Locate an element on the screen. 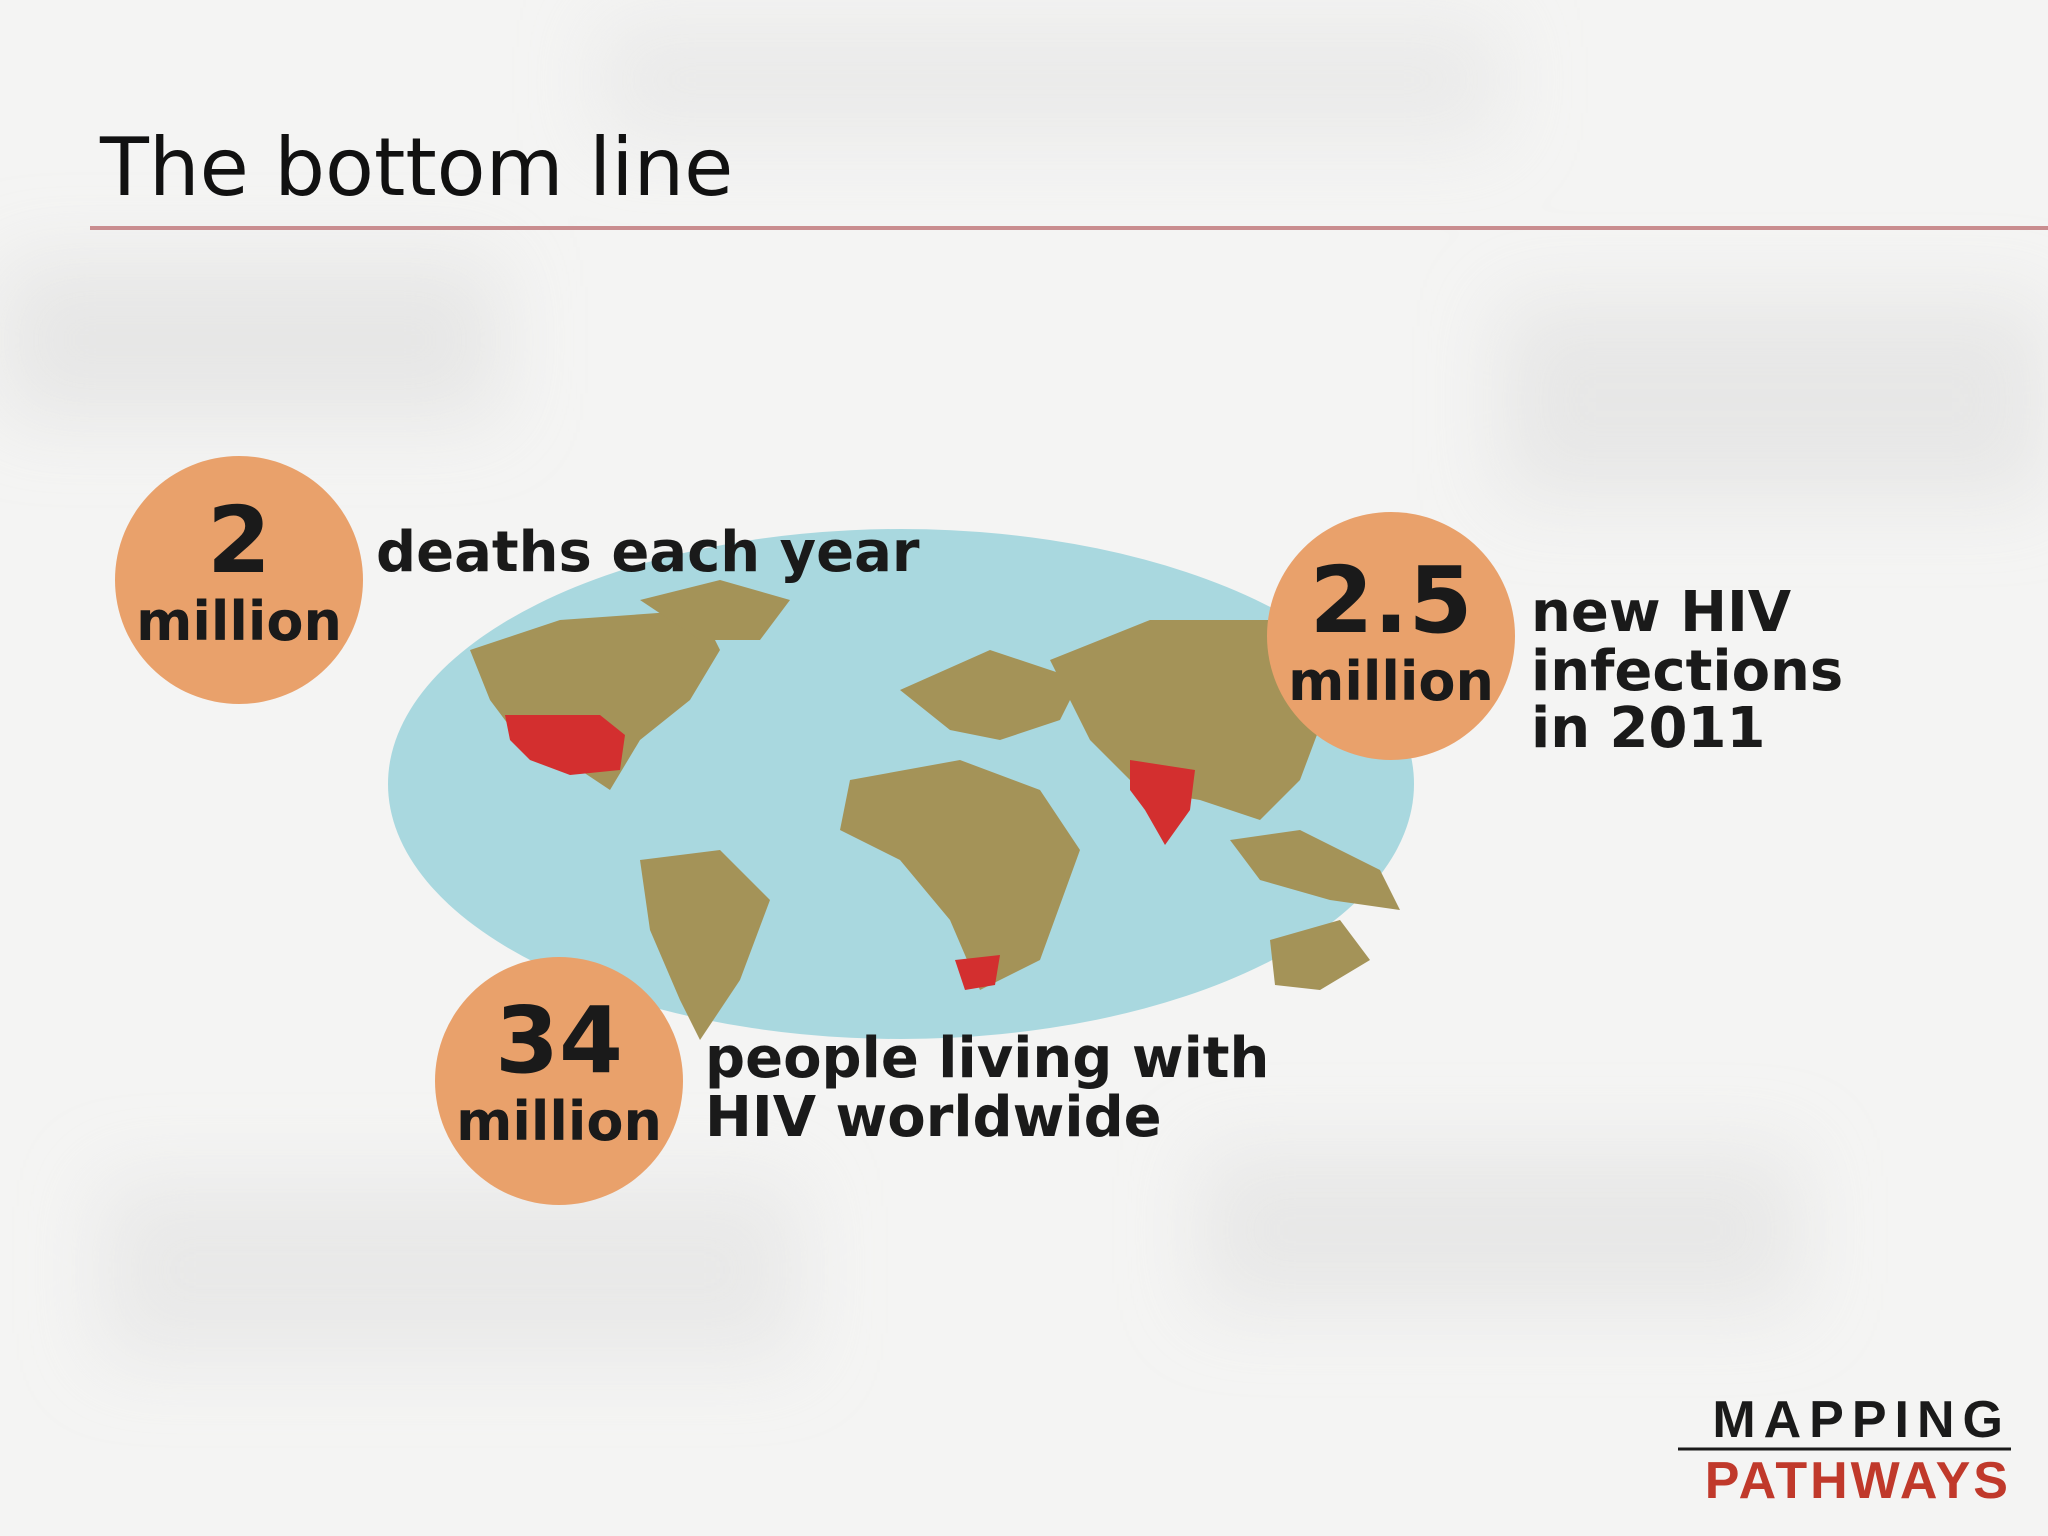  stat-text: in 2011 is located at coordinates (1648, 728).